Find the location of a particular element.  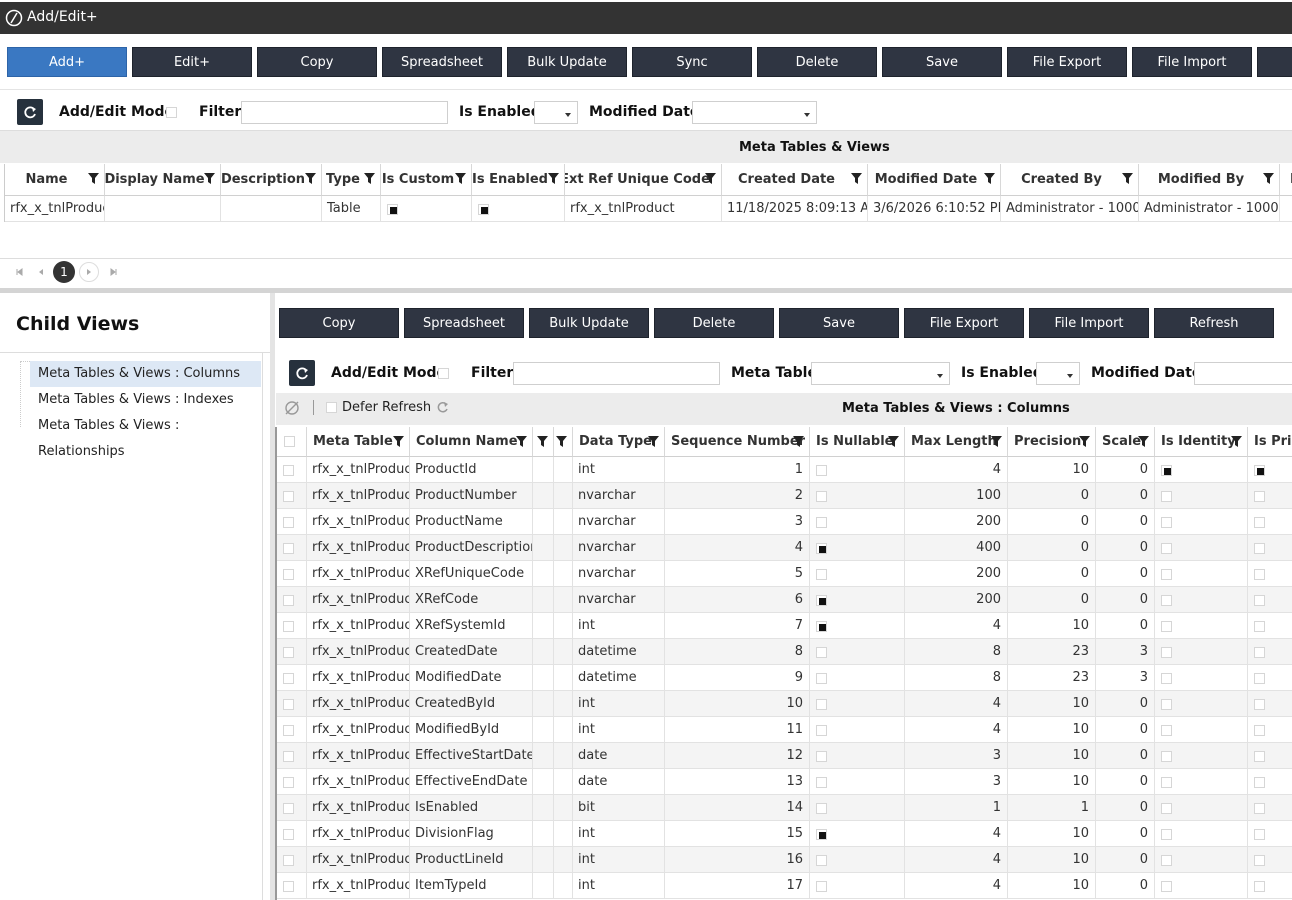

grid-cell: IsEnabled is located at coordinates (471, 808).